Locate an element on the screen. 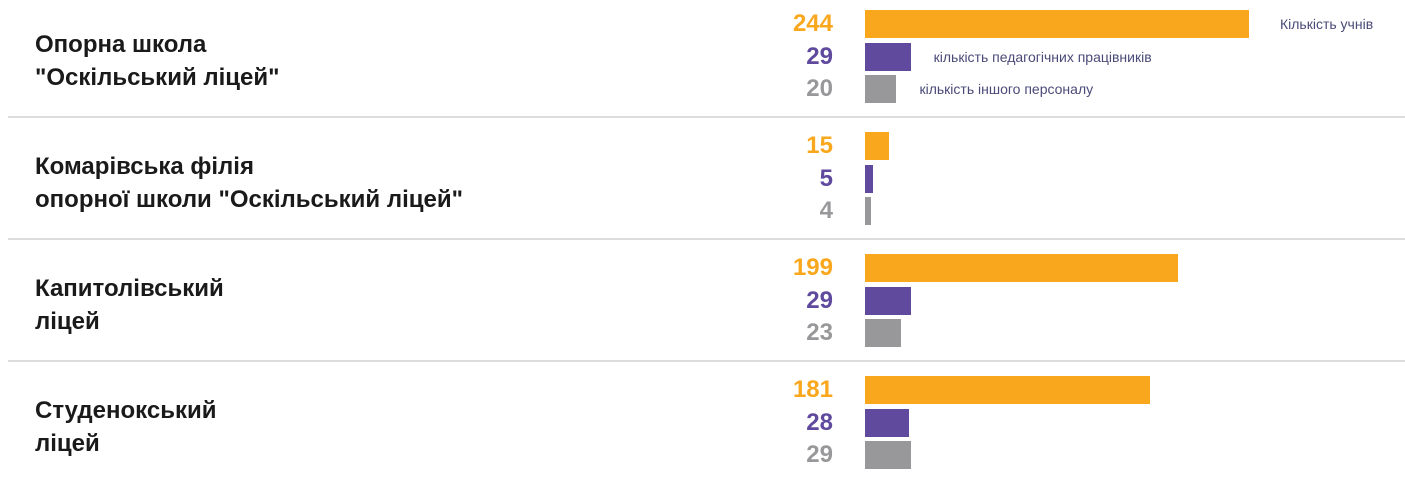  value-label: 199 is located at coordinates (812, 267).